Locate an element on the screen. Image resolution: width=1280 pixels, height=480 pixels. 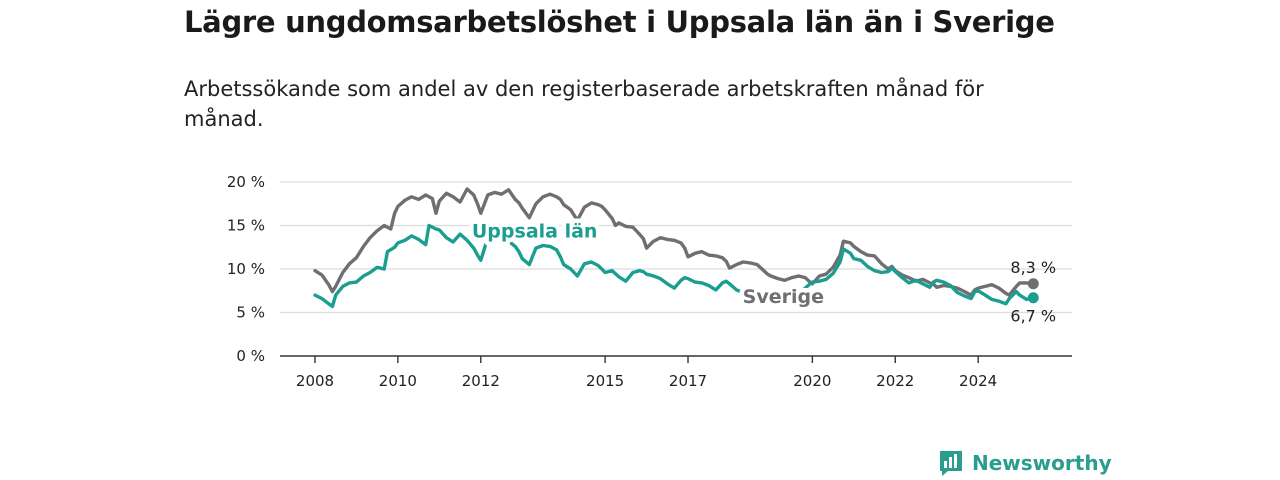
brand-logo: Newsworthy is located at coordinates (1025, 463).